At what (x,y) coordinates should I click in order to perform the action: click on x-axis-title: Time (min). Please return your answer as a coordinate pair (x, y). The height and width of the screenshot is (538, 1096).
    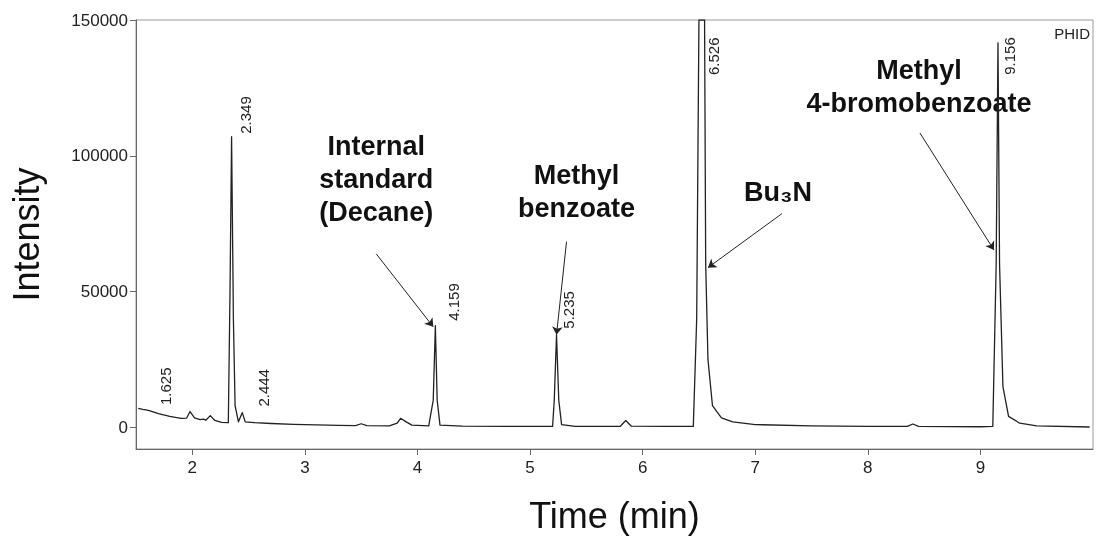
    Looking at the image, I should click on (614, 515).